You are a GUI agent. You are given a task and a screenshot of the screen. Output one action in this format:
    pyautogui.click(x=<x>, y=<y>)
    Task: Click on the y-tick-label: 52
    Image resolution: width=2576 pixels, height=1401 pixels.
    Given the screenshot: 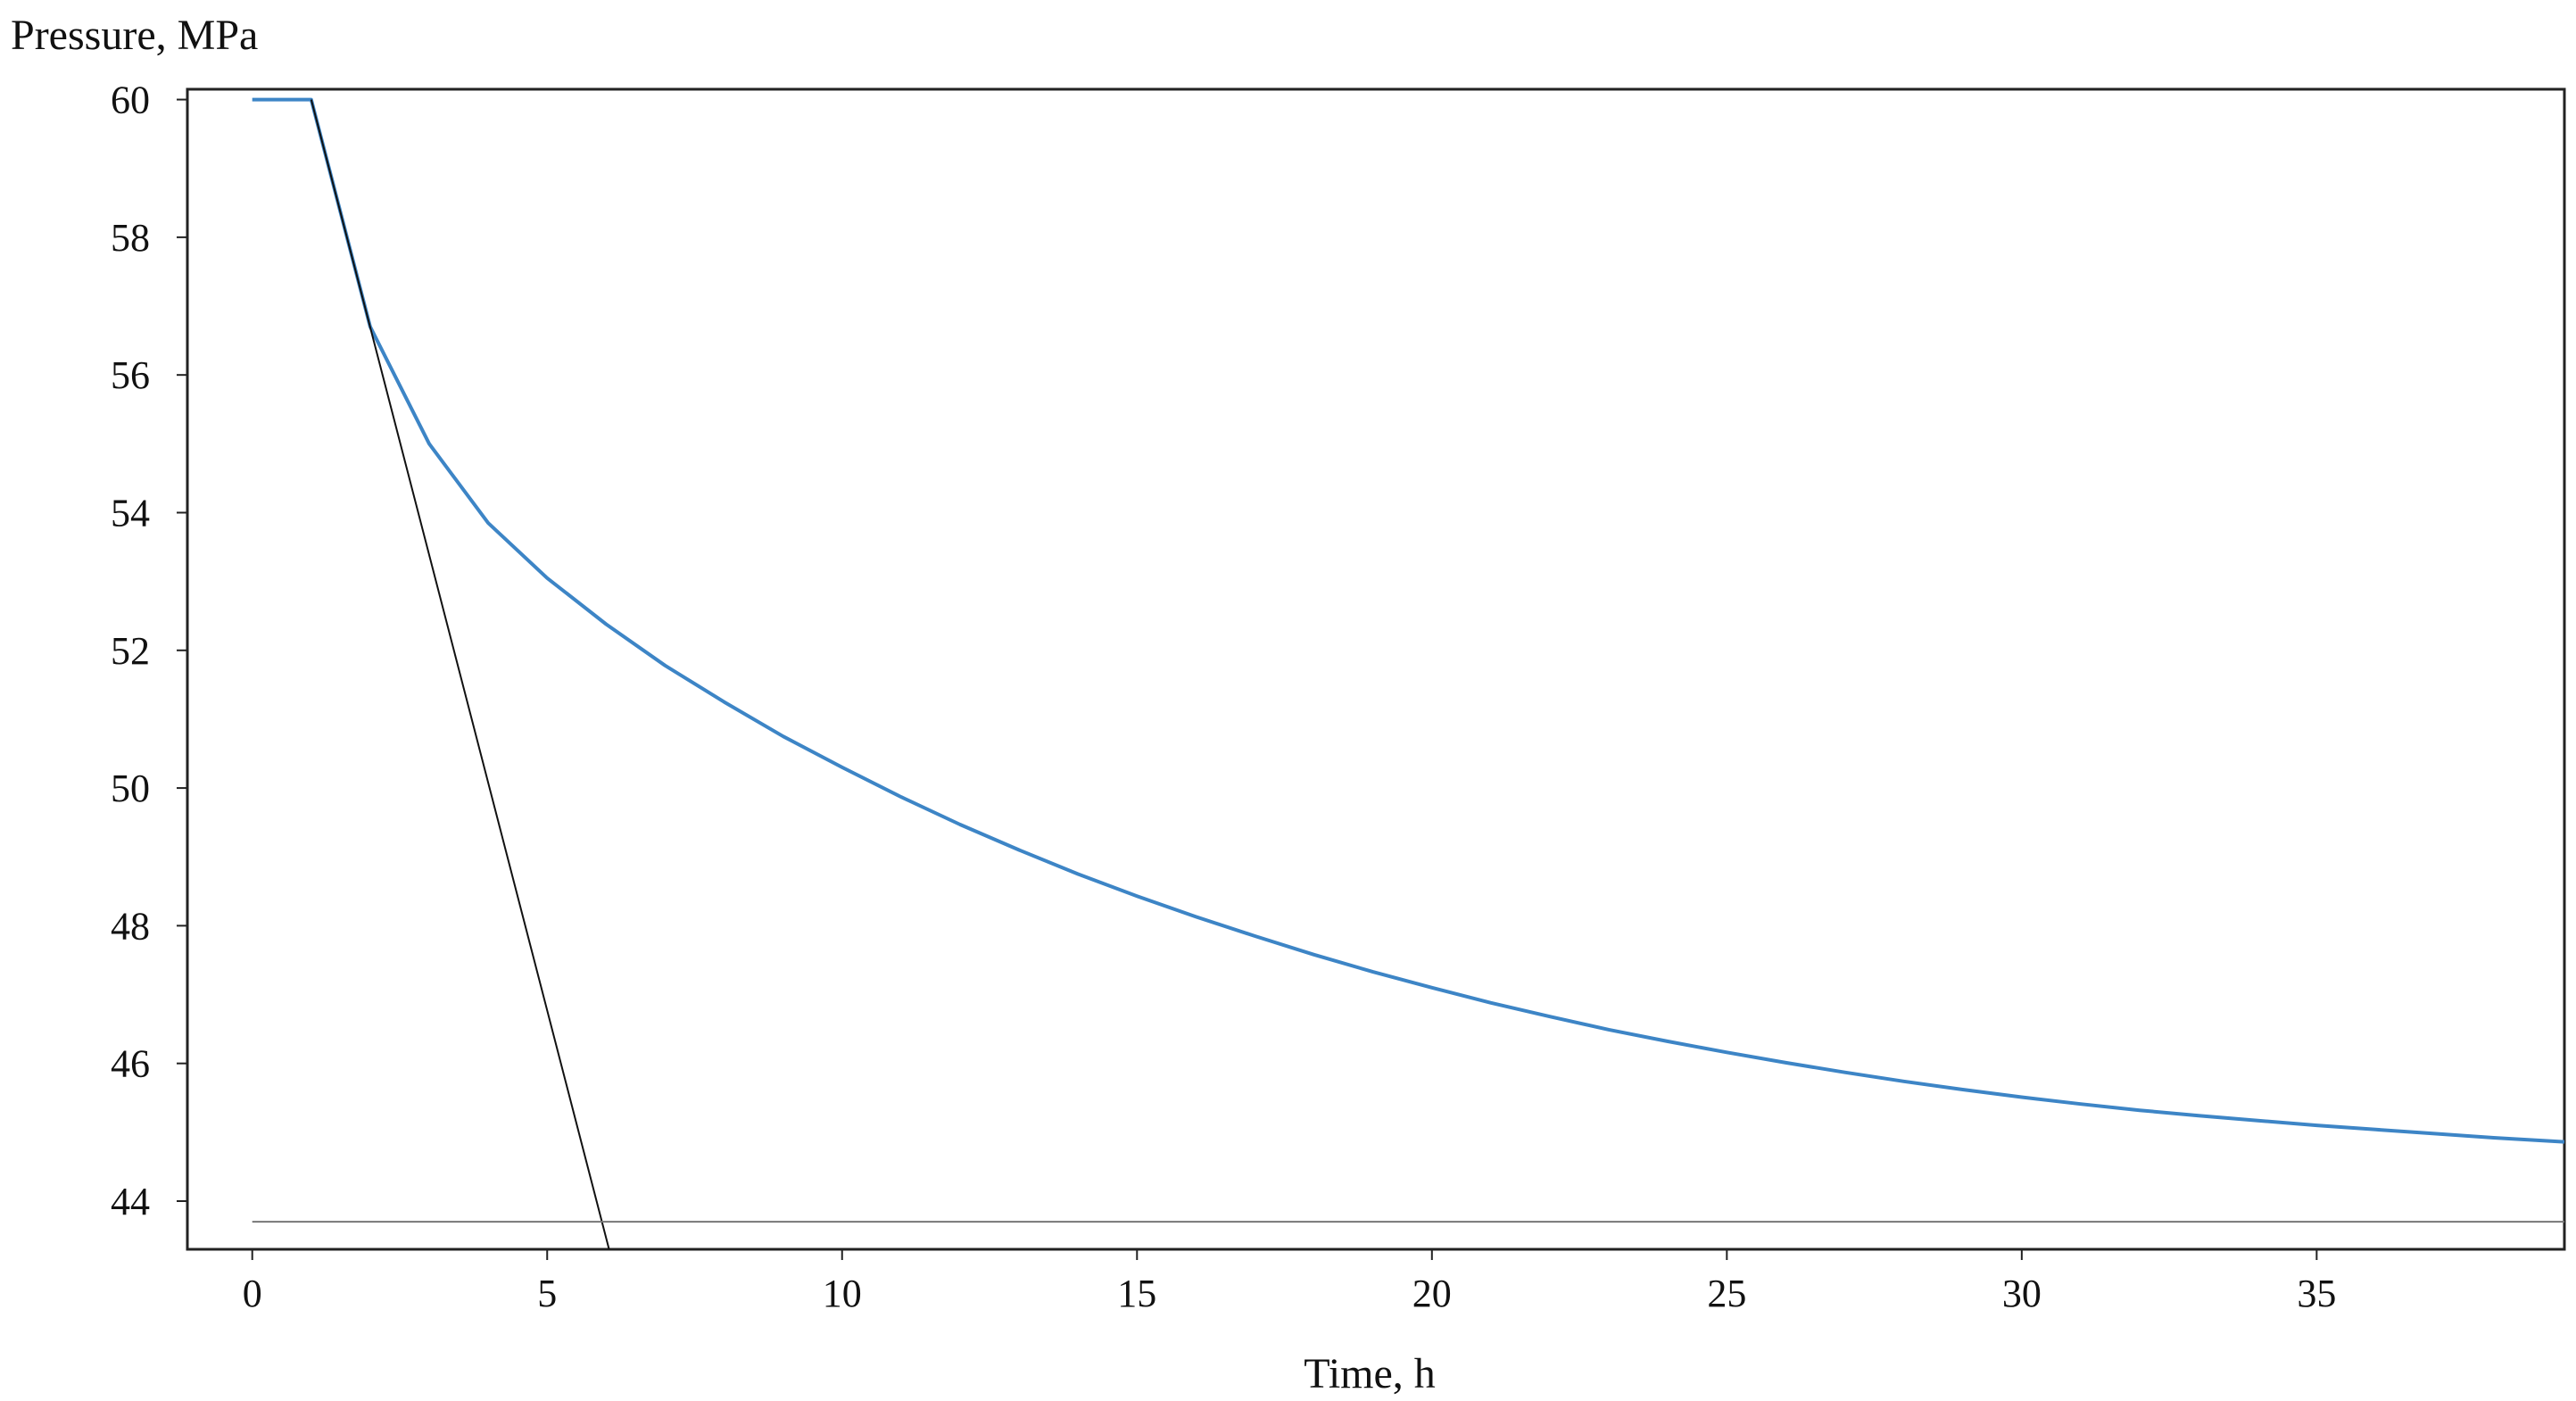 What is the action you would take?
    pyautogui.click(x=130, y=651)
    